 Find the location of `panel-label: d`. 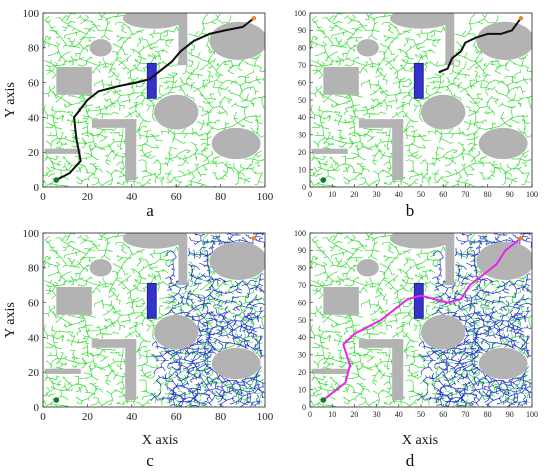

panel-label: d is located at coordinates (410, 460).